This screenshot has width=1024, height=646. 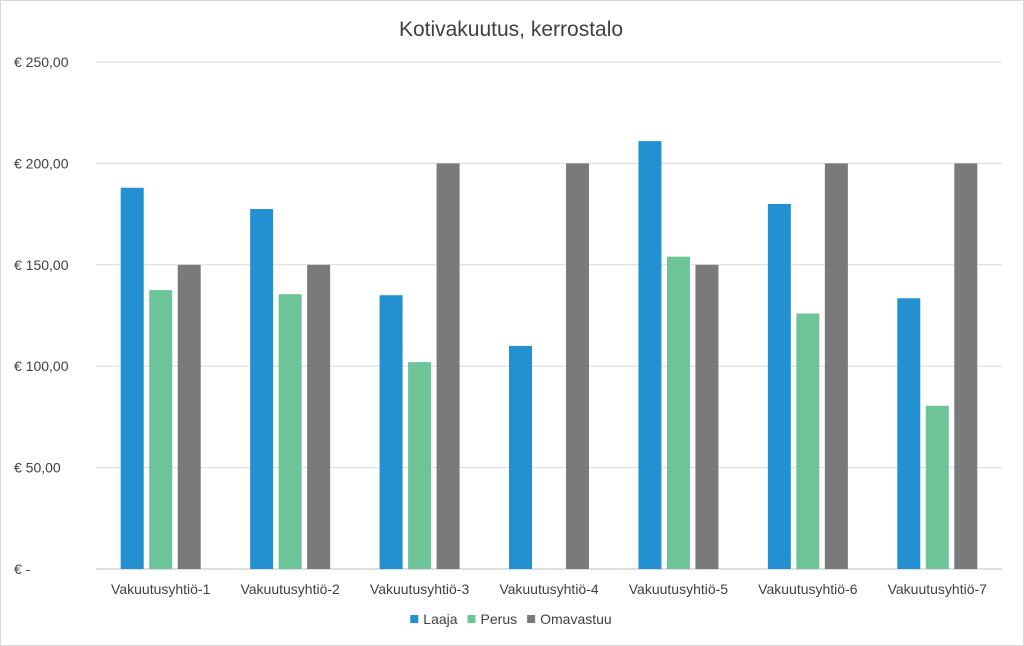 I want to click on x-tick-label: Vakuutusyhtiö-5, so click(x=679, y=589).